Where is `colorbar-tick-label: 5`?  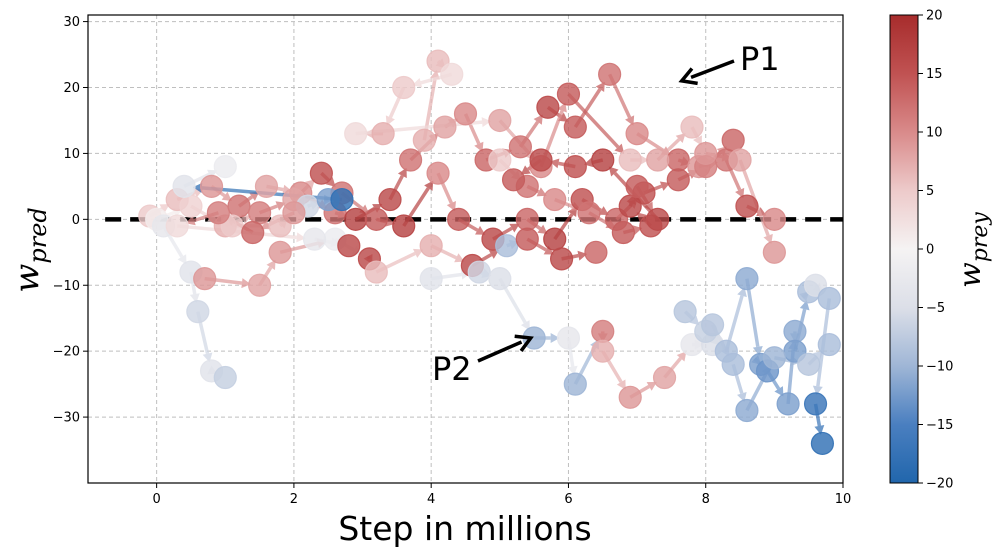
colorbar-tick-label: 5 is located at coordinates (930, 191).